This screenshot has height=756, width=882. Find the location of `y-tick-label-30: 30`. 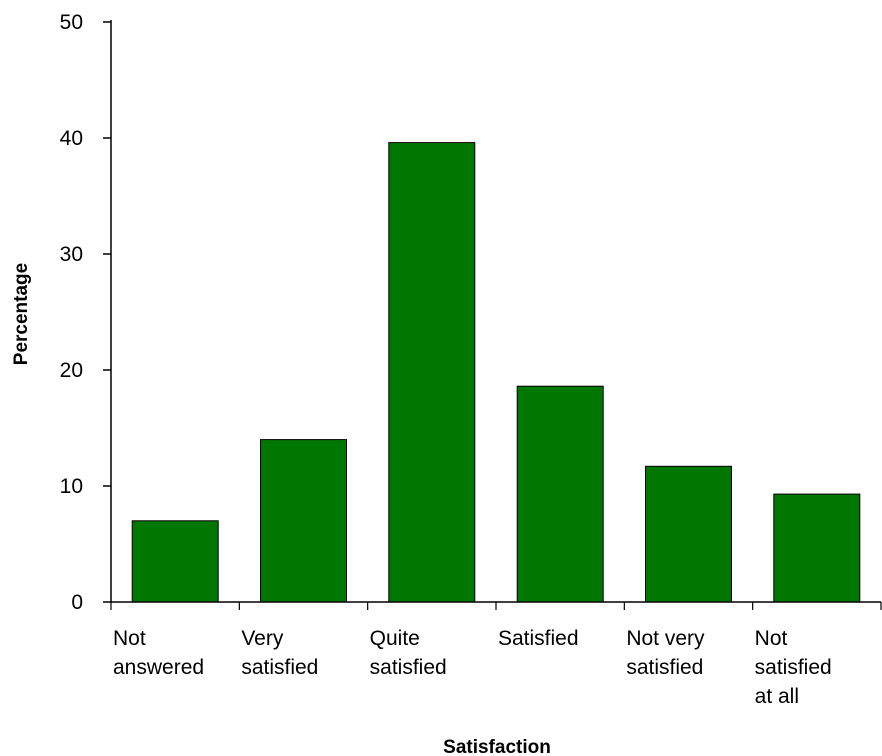

y-tick-label-30: 30 is located at coordinates (71, 254).